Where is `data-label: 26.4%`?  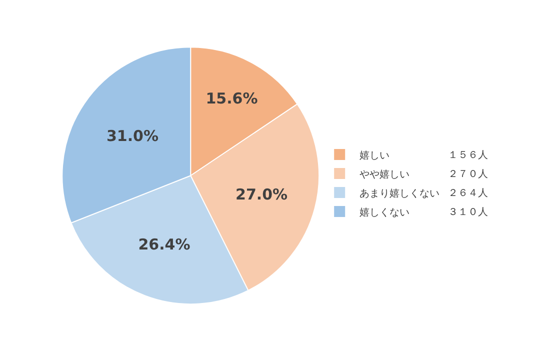 data-label: 26.4% is located at coordinates (164, 245).